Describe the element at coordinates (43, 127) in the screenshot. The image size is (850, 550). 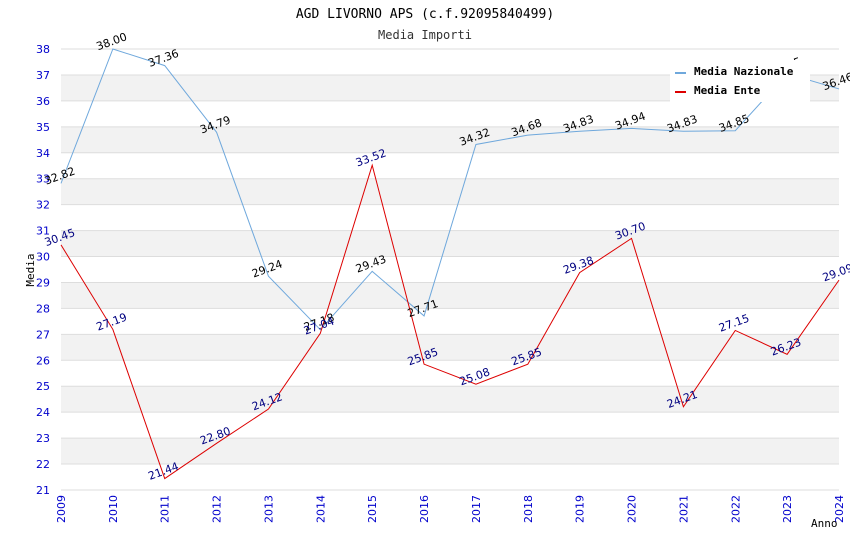
I see `y-tick-label: 35` at that location.